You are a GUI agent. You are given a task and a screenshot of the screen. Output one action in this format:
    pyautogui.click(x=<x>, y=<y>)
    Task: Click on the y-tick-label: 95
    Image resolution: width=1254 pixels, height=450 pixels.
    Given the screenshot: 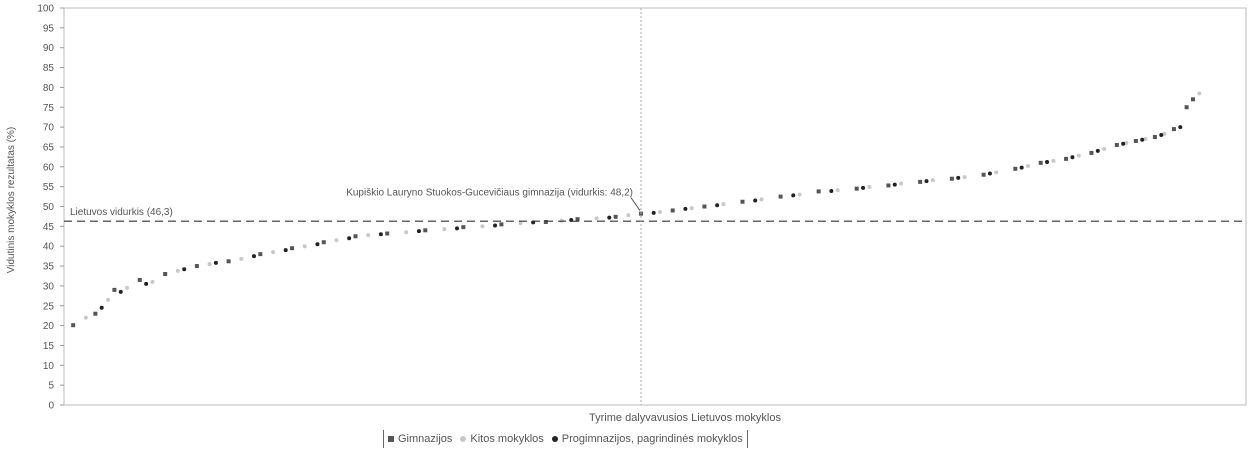 What is the action you would take?
    pyautogui.click(x=49, y=28)
    